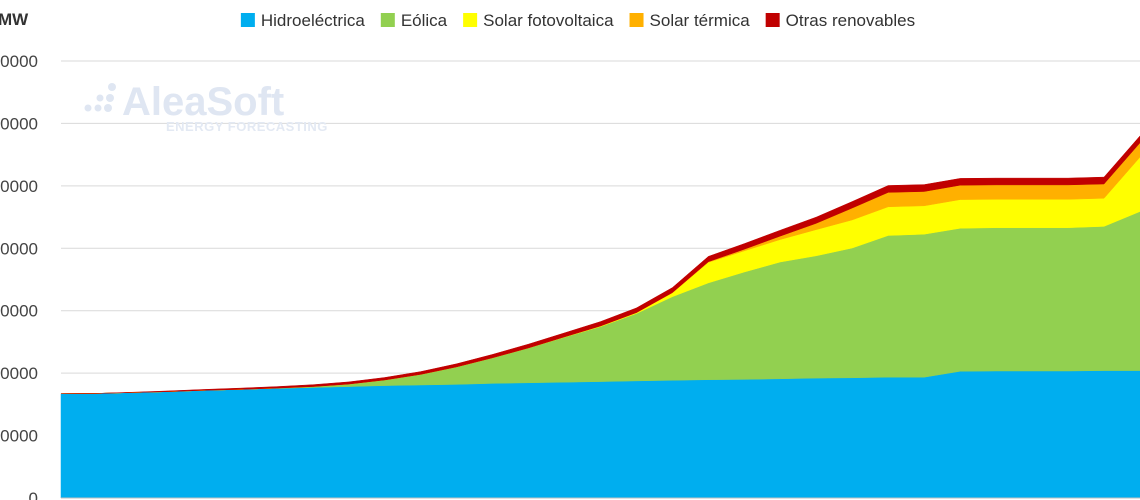 This screenshot has height=500, width=1140. I want to click on legend-label-e-lica: Eólica, so click(424, 20).